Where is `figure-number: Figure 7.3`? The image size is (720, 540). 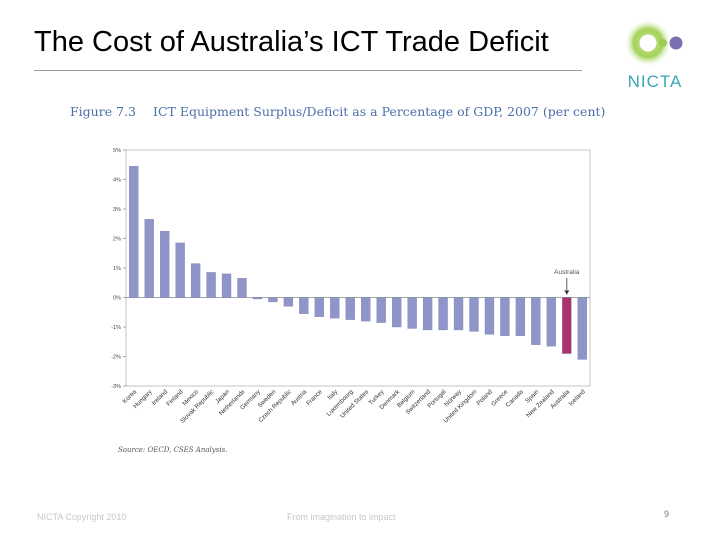 figure-number: Figure 7.3 is located at coordinates (103, 111).